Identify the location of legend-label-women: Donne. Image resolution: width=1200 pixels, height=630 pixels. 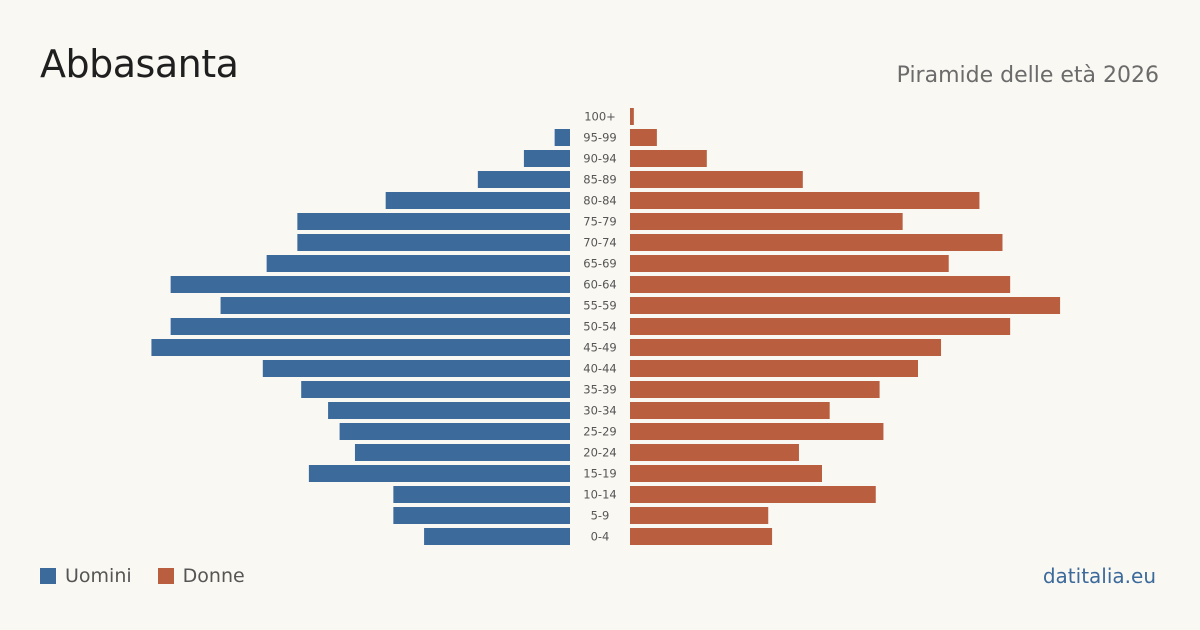
(213, 576).